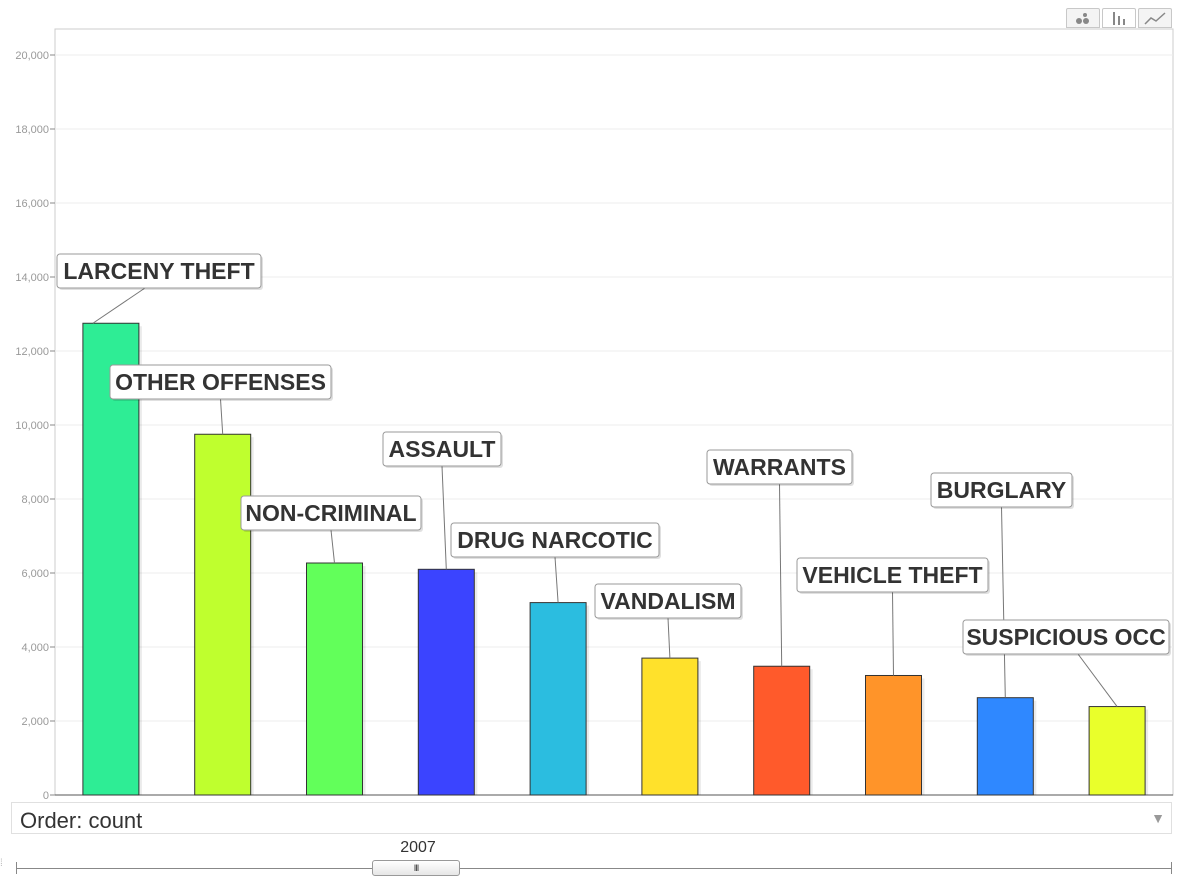  Describe the element at coordinates (594, 868) in the screenshot. I see `slider-track` at that location.